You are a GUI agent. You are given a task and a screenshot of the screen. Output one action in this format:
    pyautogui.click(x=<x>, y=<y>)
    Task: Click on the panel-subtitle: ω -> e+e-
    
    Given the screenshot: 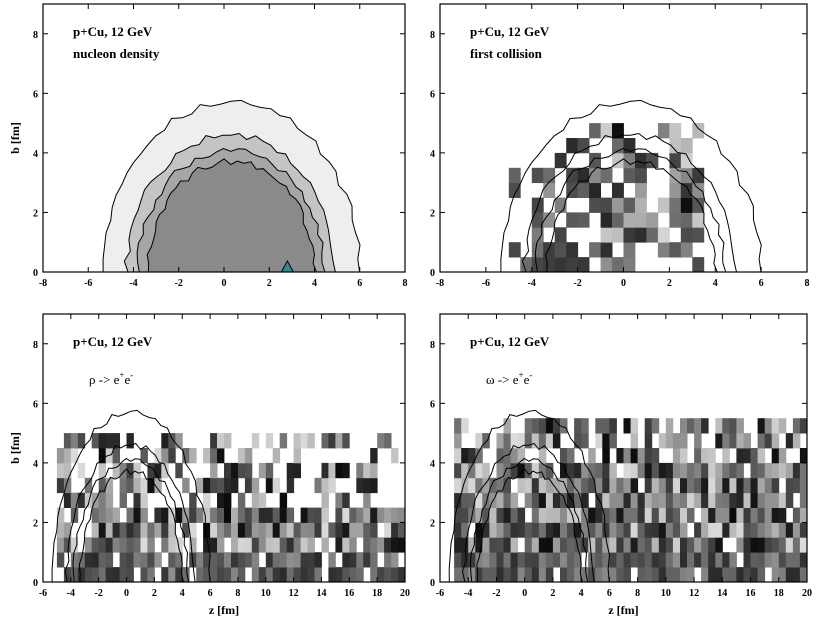 What is the action you would take?
    pyautogui.click(x=509, y=378)
    